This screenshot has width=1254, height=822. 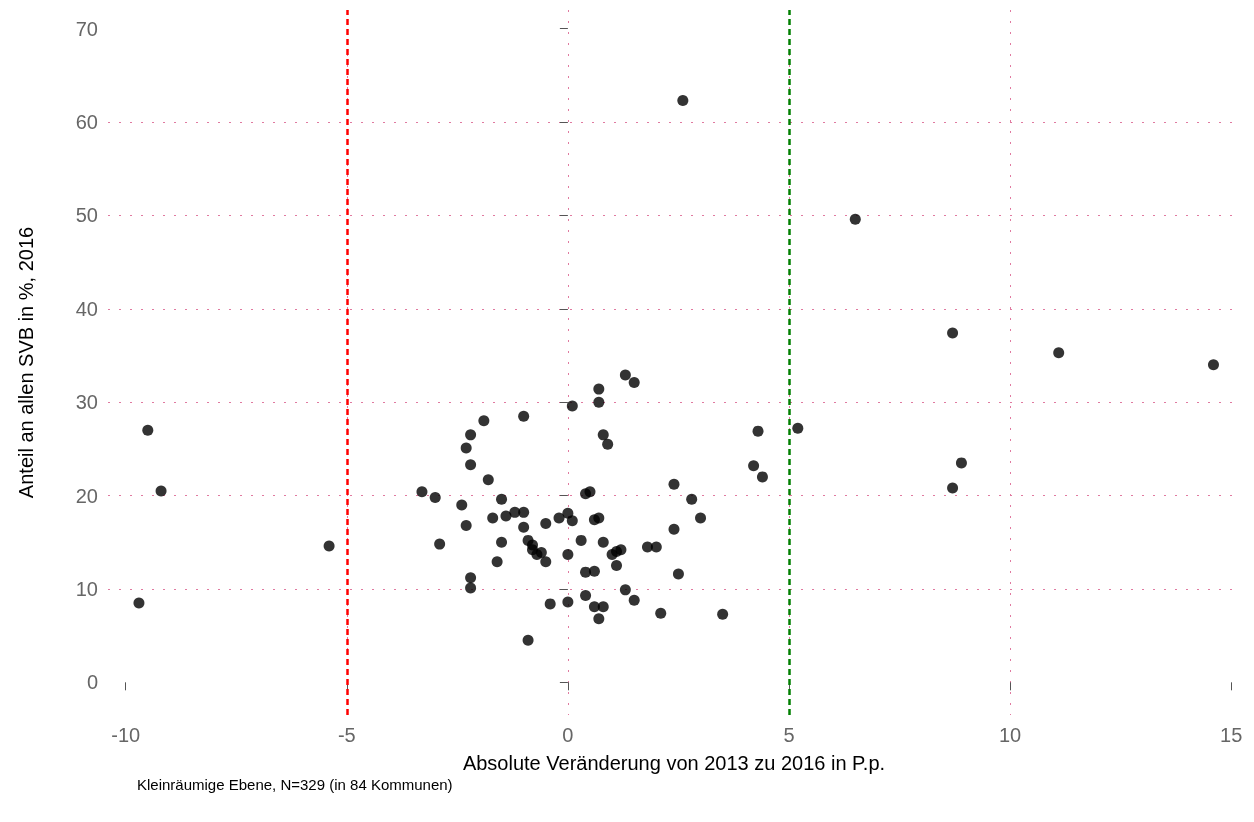 I want to click on y-tick-label: 60, so click(x=86, y=122).